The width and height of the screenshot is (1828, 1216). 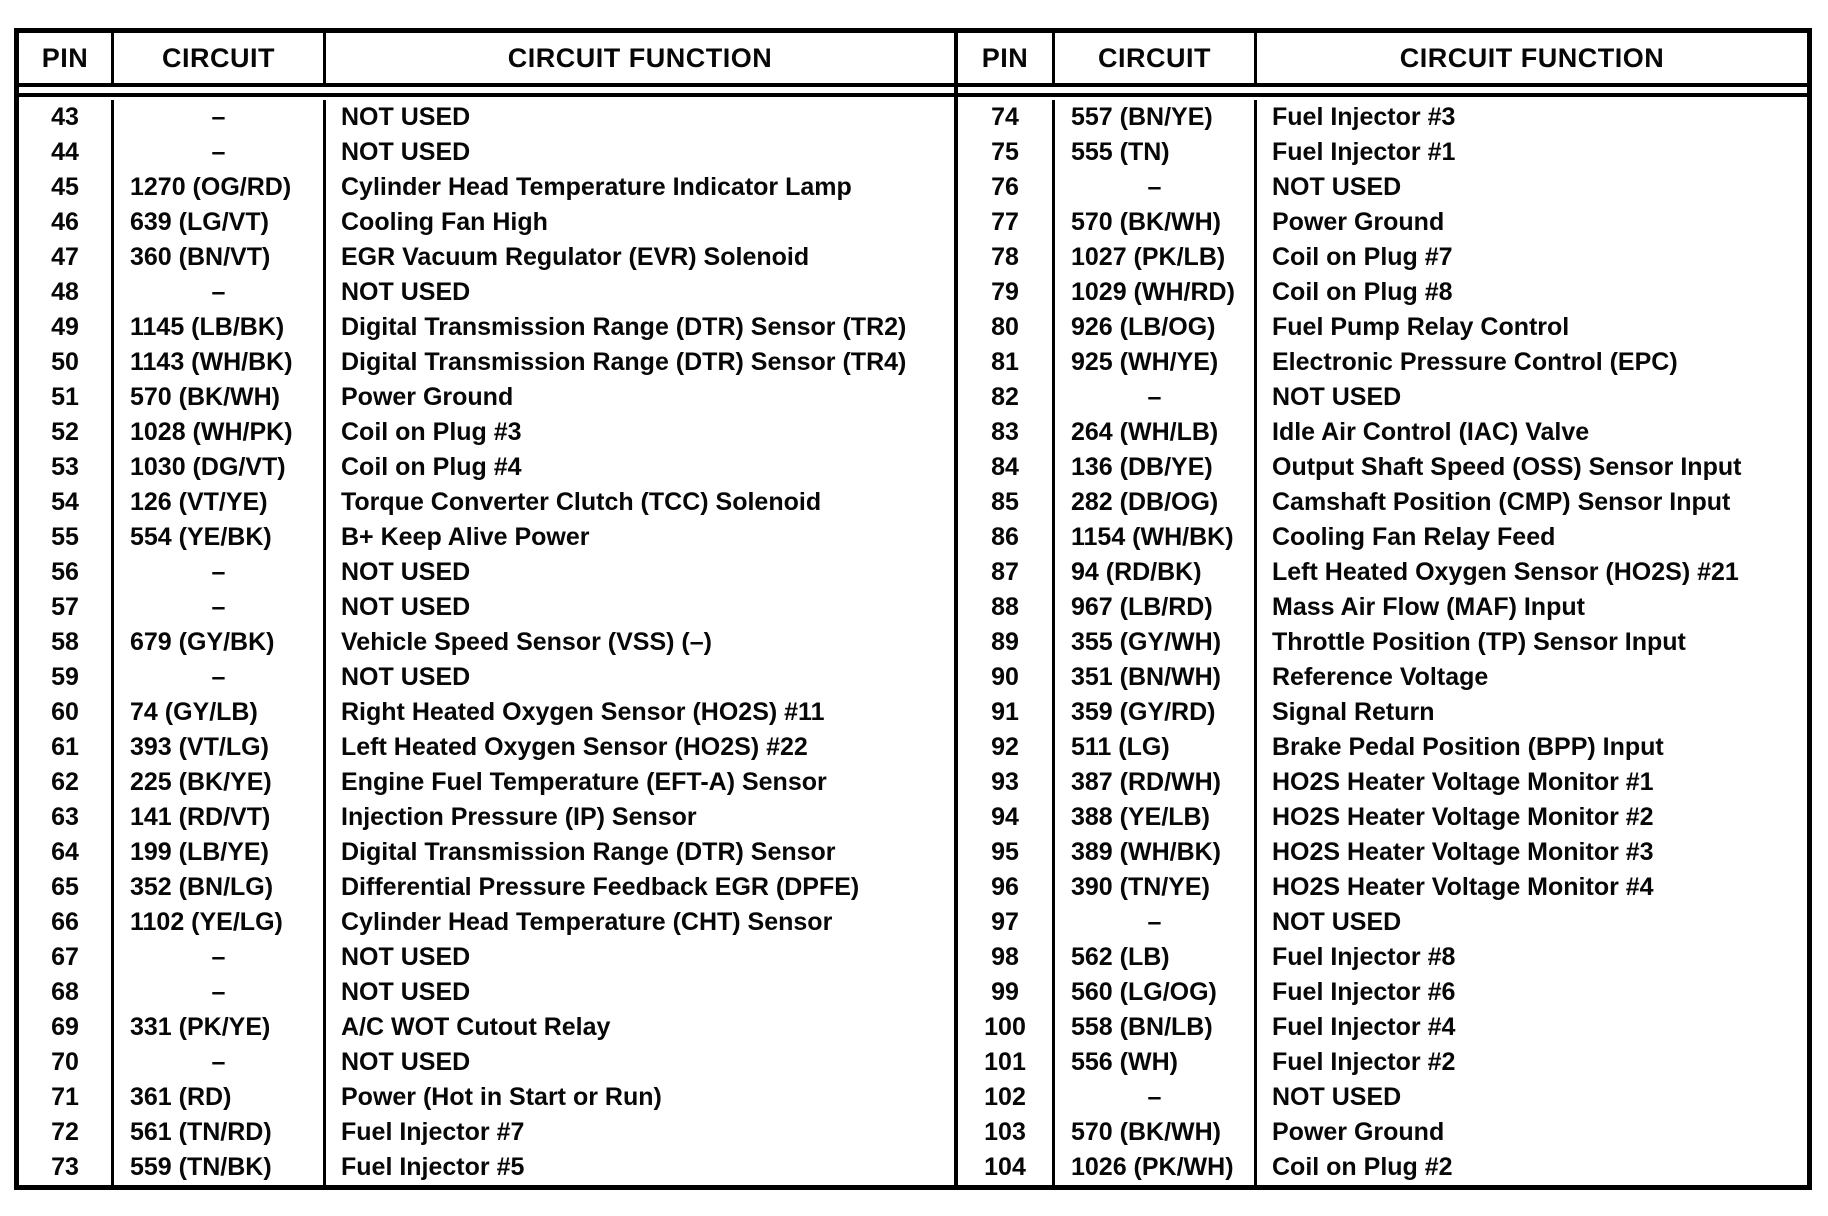 I want to click on table-row: 97– NOT USED, so click(x=1382, y=922).